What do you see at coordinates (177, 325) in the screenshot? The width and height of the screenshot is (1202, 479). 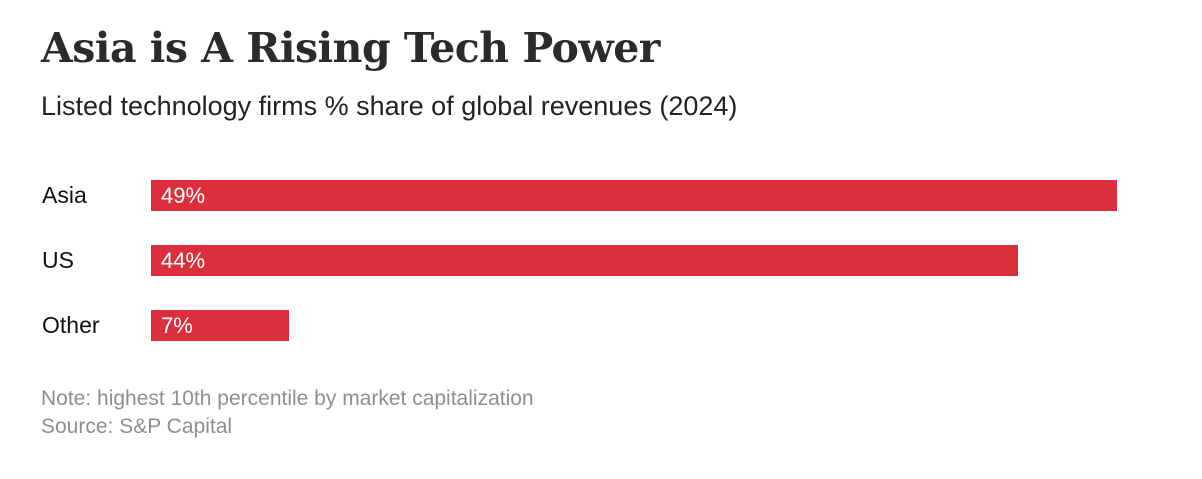 I see `data-label: 7%` at bounding box center [177, 325].